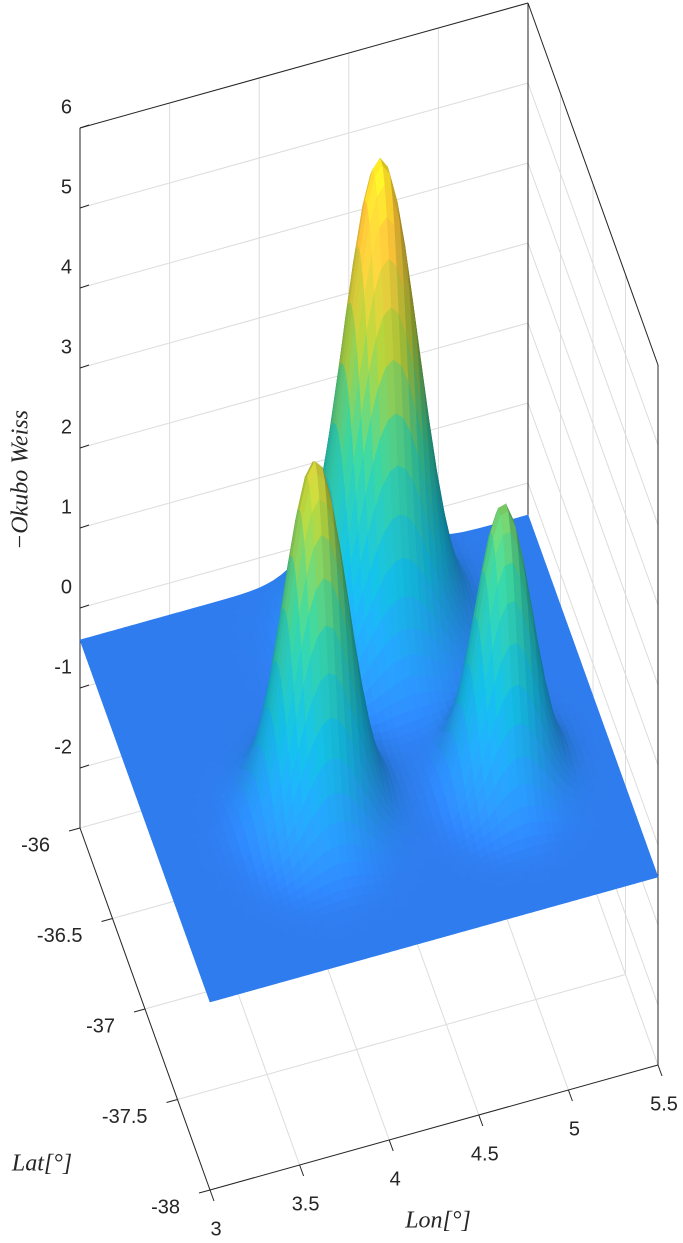  Describe the element at coordinates (664, 1104) in the screenshot. I see `x-tick-label: 5.5` at that location.